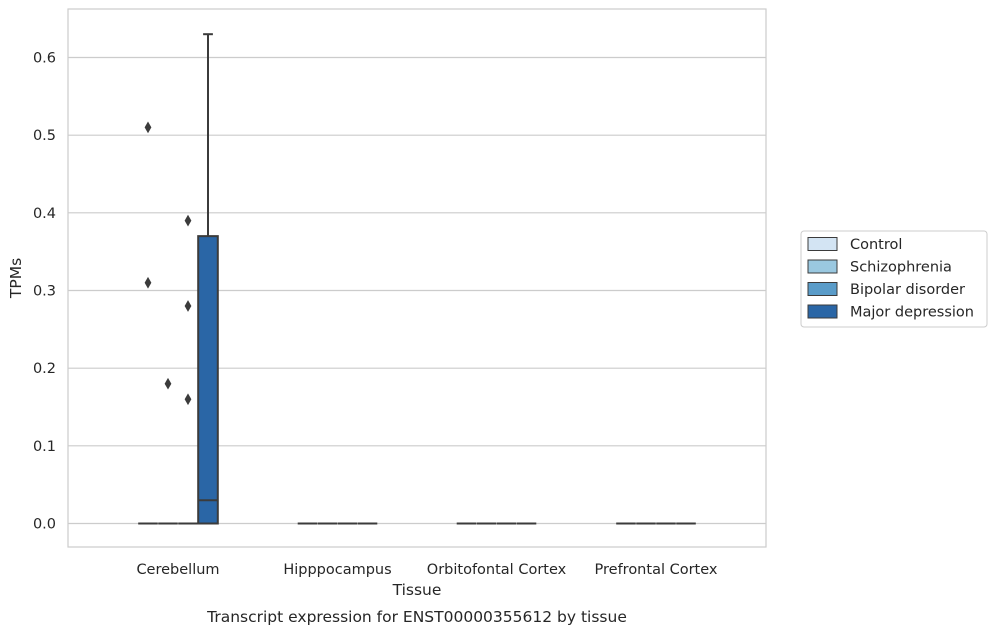 The height and width of the screenshot is (634, 997). I want to click on y-tick-label: 0.0, so click(44, 525).